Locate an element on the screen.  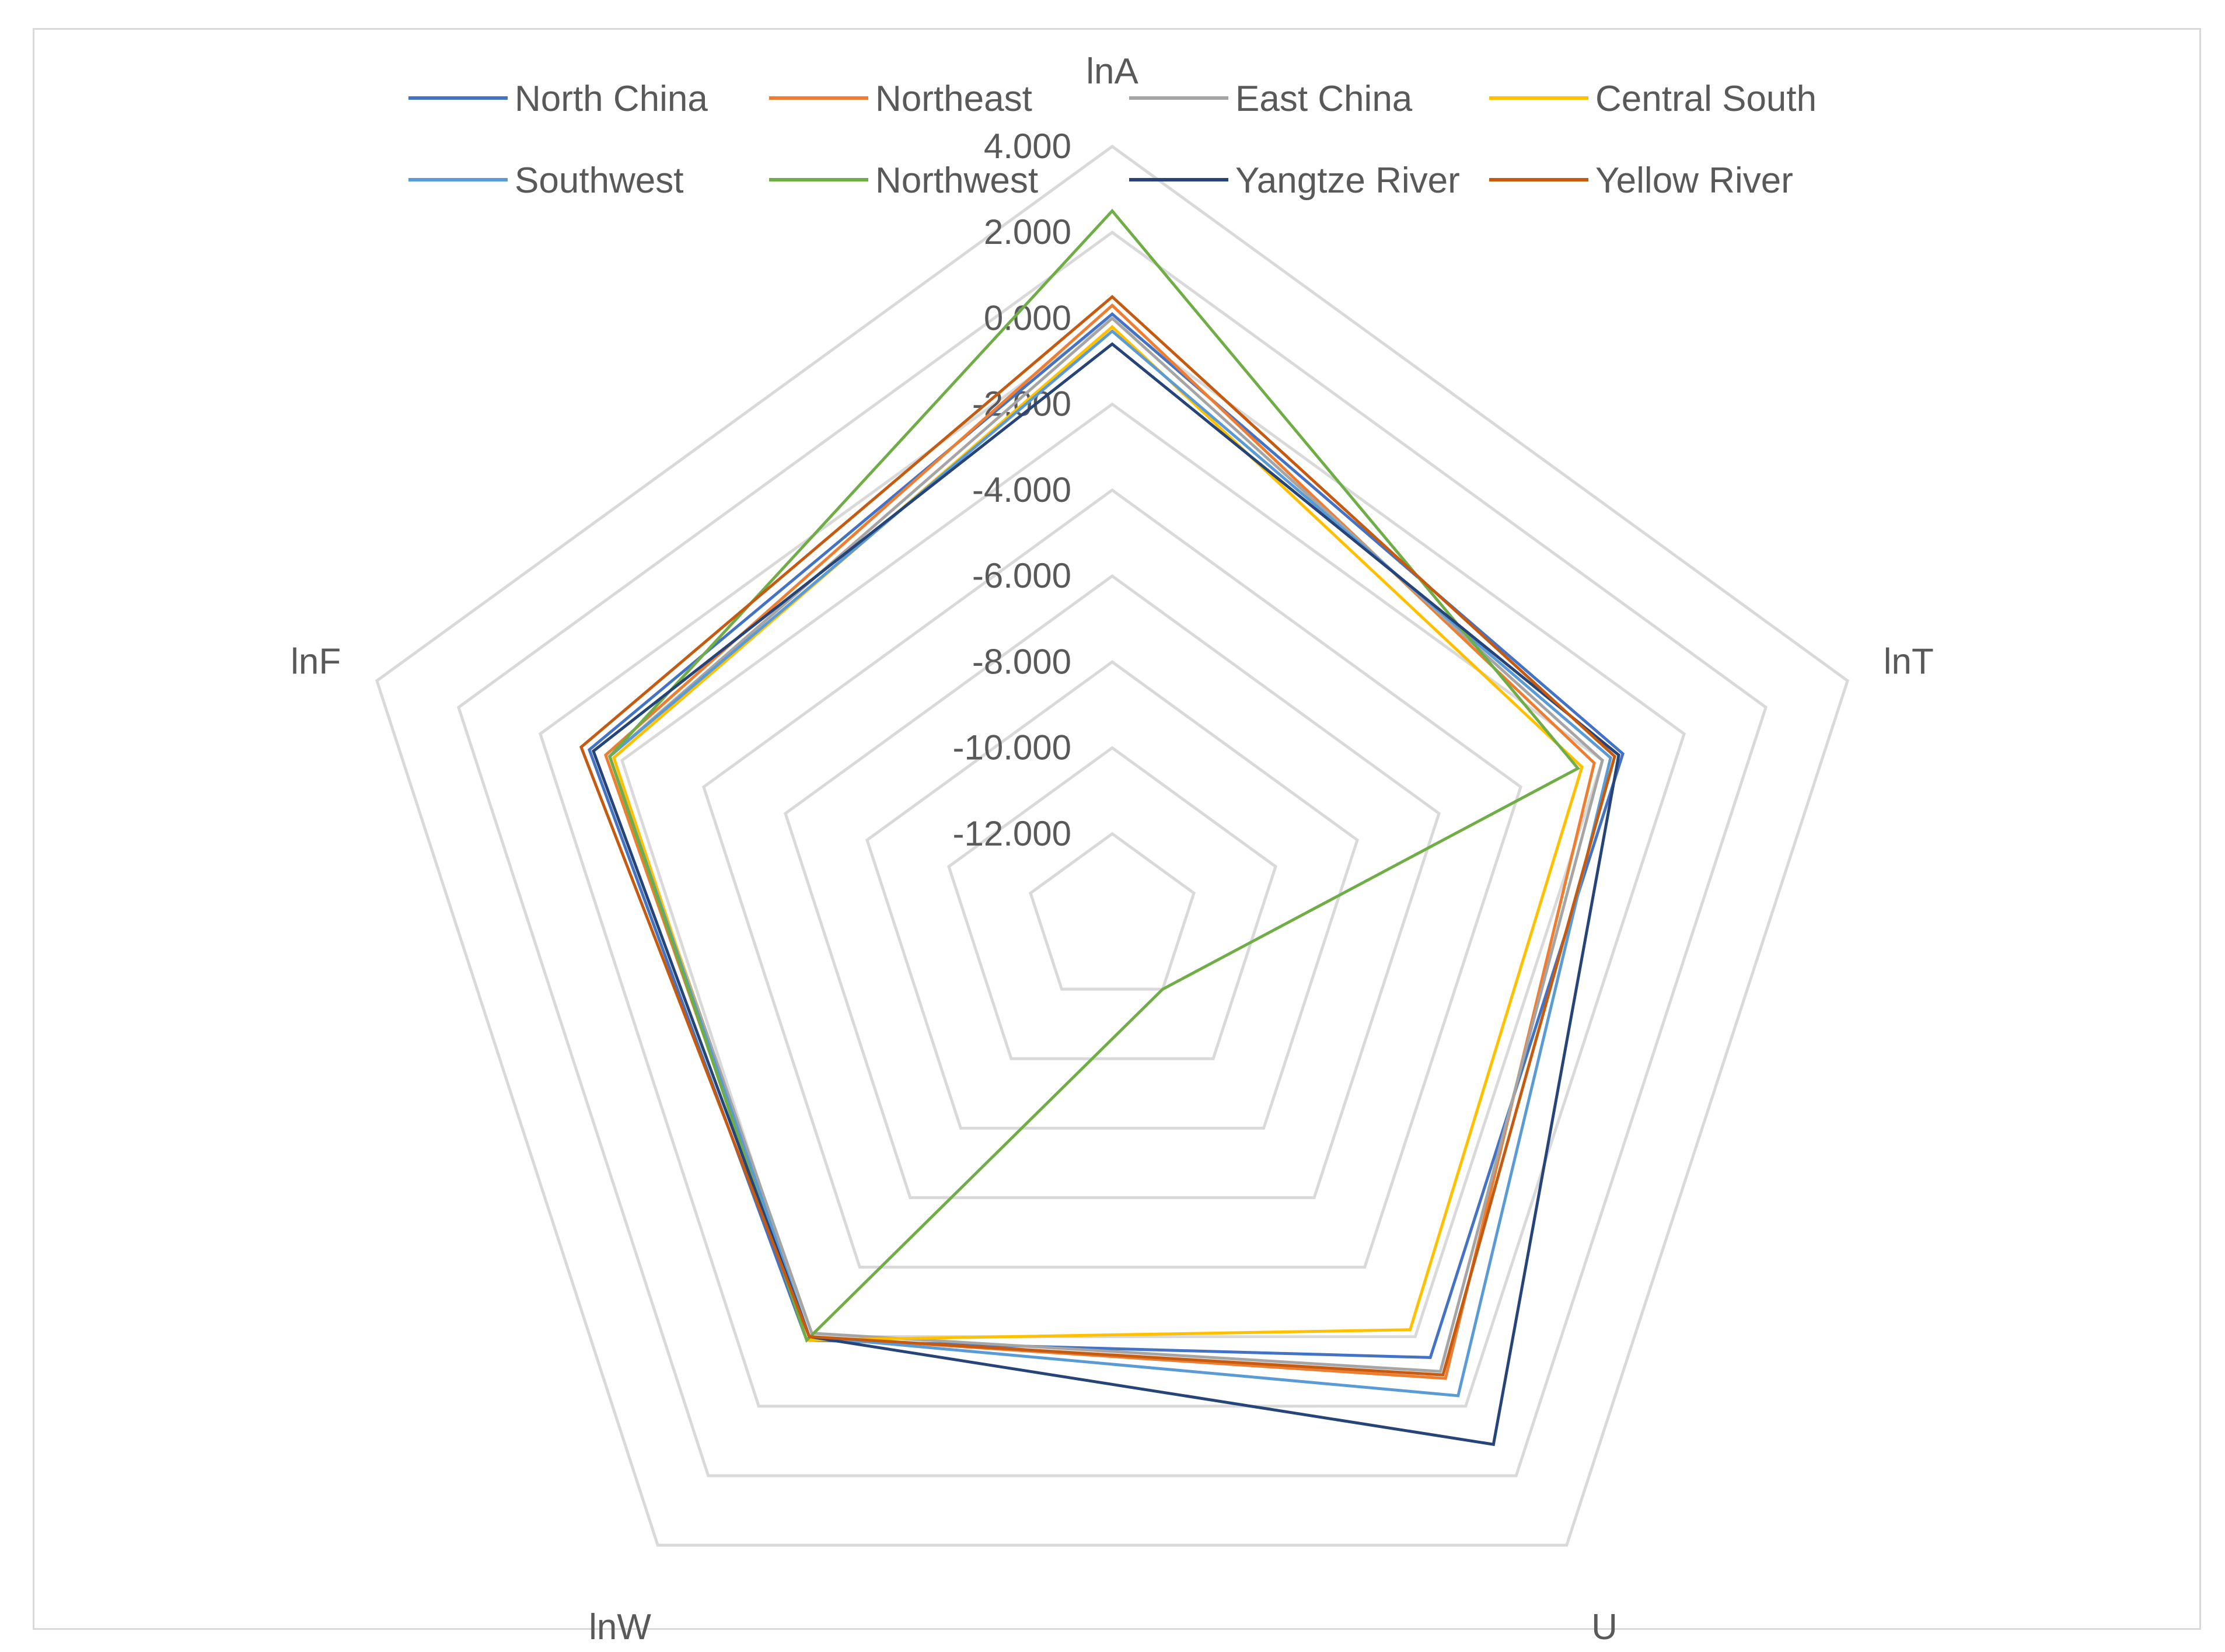
tick-label: -12.000 is located at coordinates (1012, 834).